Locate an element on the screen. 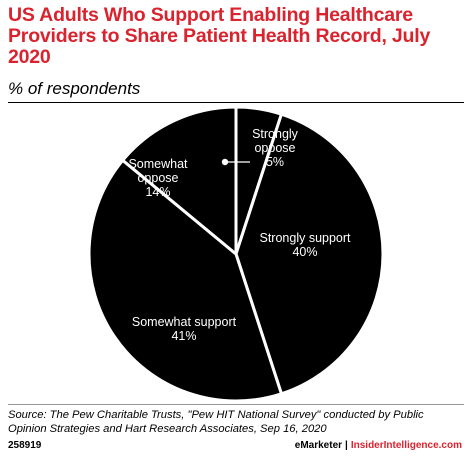 The width and height of the screenshot is (470, 458). label-somewhat-oppose: Somewhat oppose 14% is located at coordinates (158, 178).